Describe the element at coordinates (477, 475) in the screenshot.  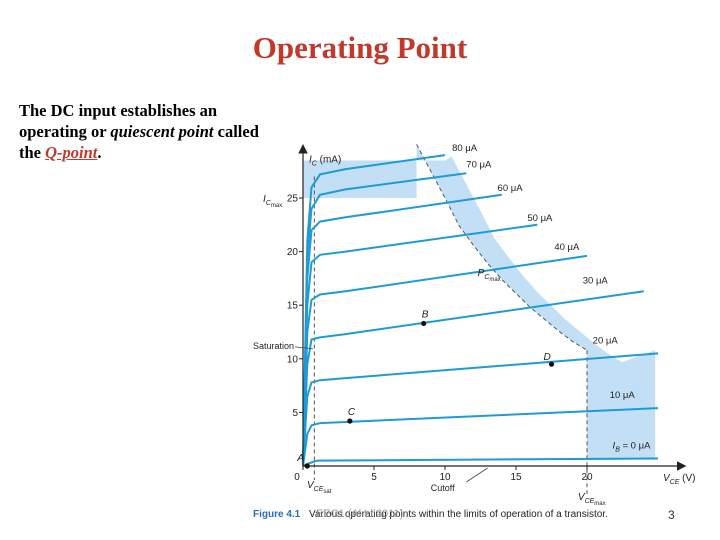
I see `cutoff-pointer` at that location.